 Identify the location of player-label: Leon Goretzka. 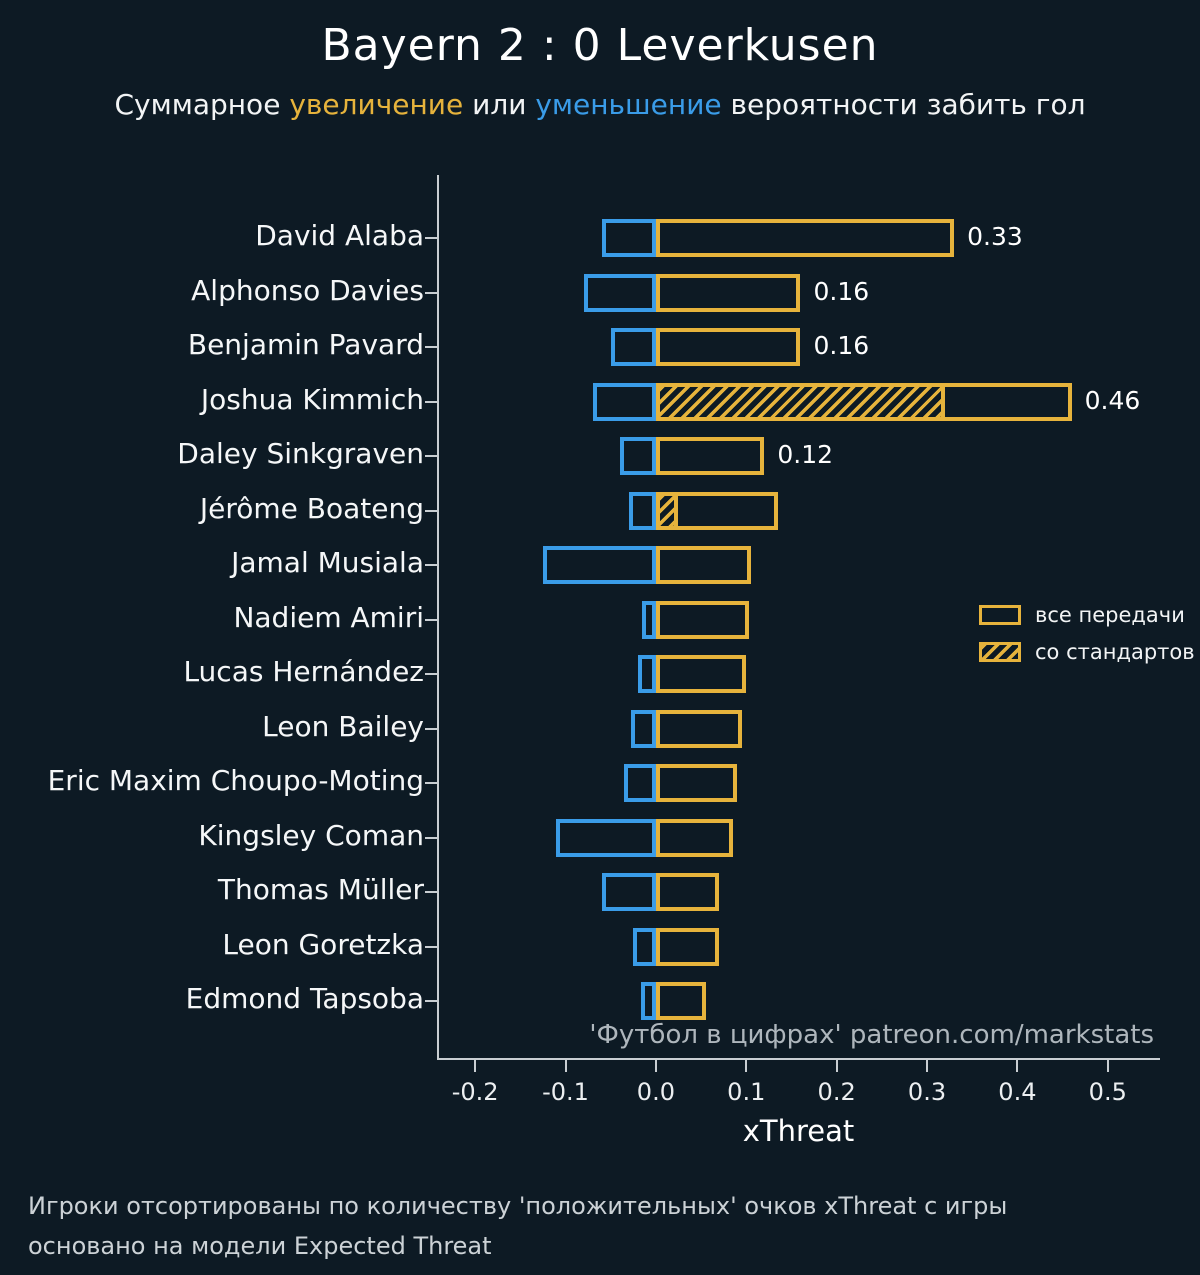
(323, 944).